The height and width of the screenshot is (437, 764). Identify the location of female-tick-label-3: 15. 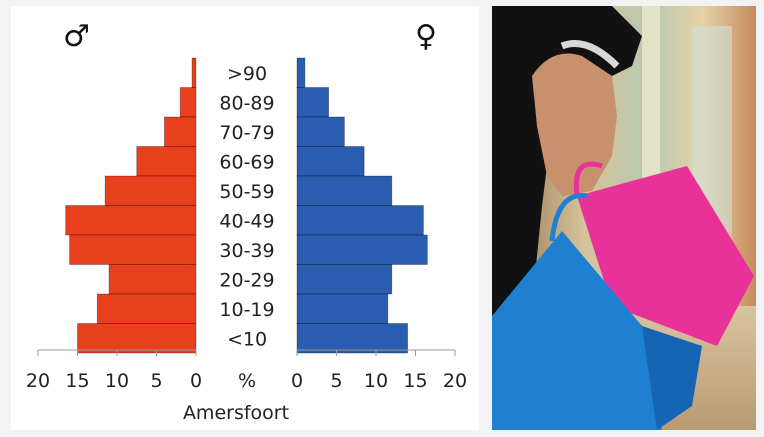
(415, 381).